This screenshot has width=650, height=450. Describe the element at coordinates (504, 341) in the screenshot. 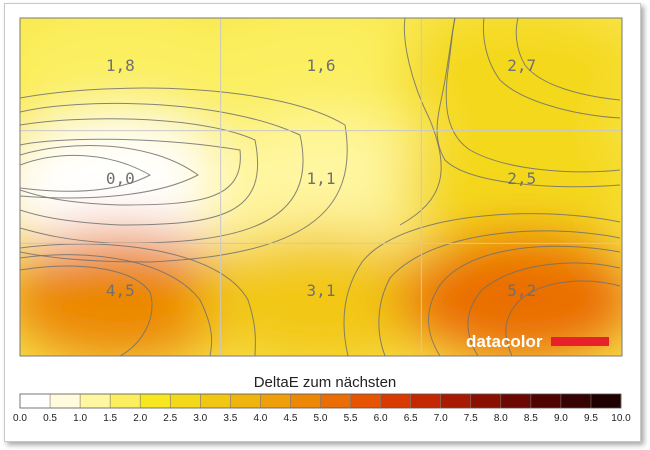

I see `logo-text: datacolor` at that location.